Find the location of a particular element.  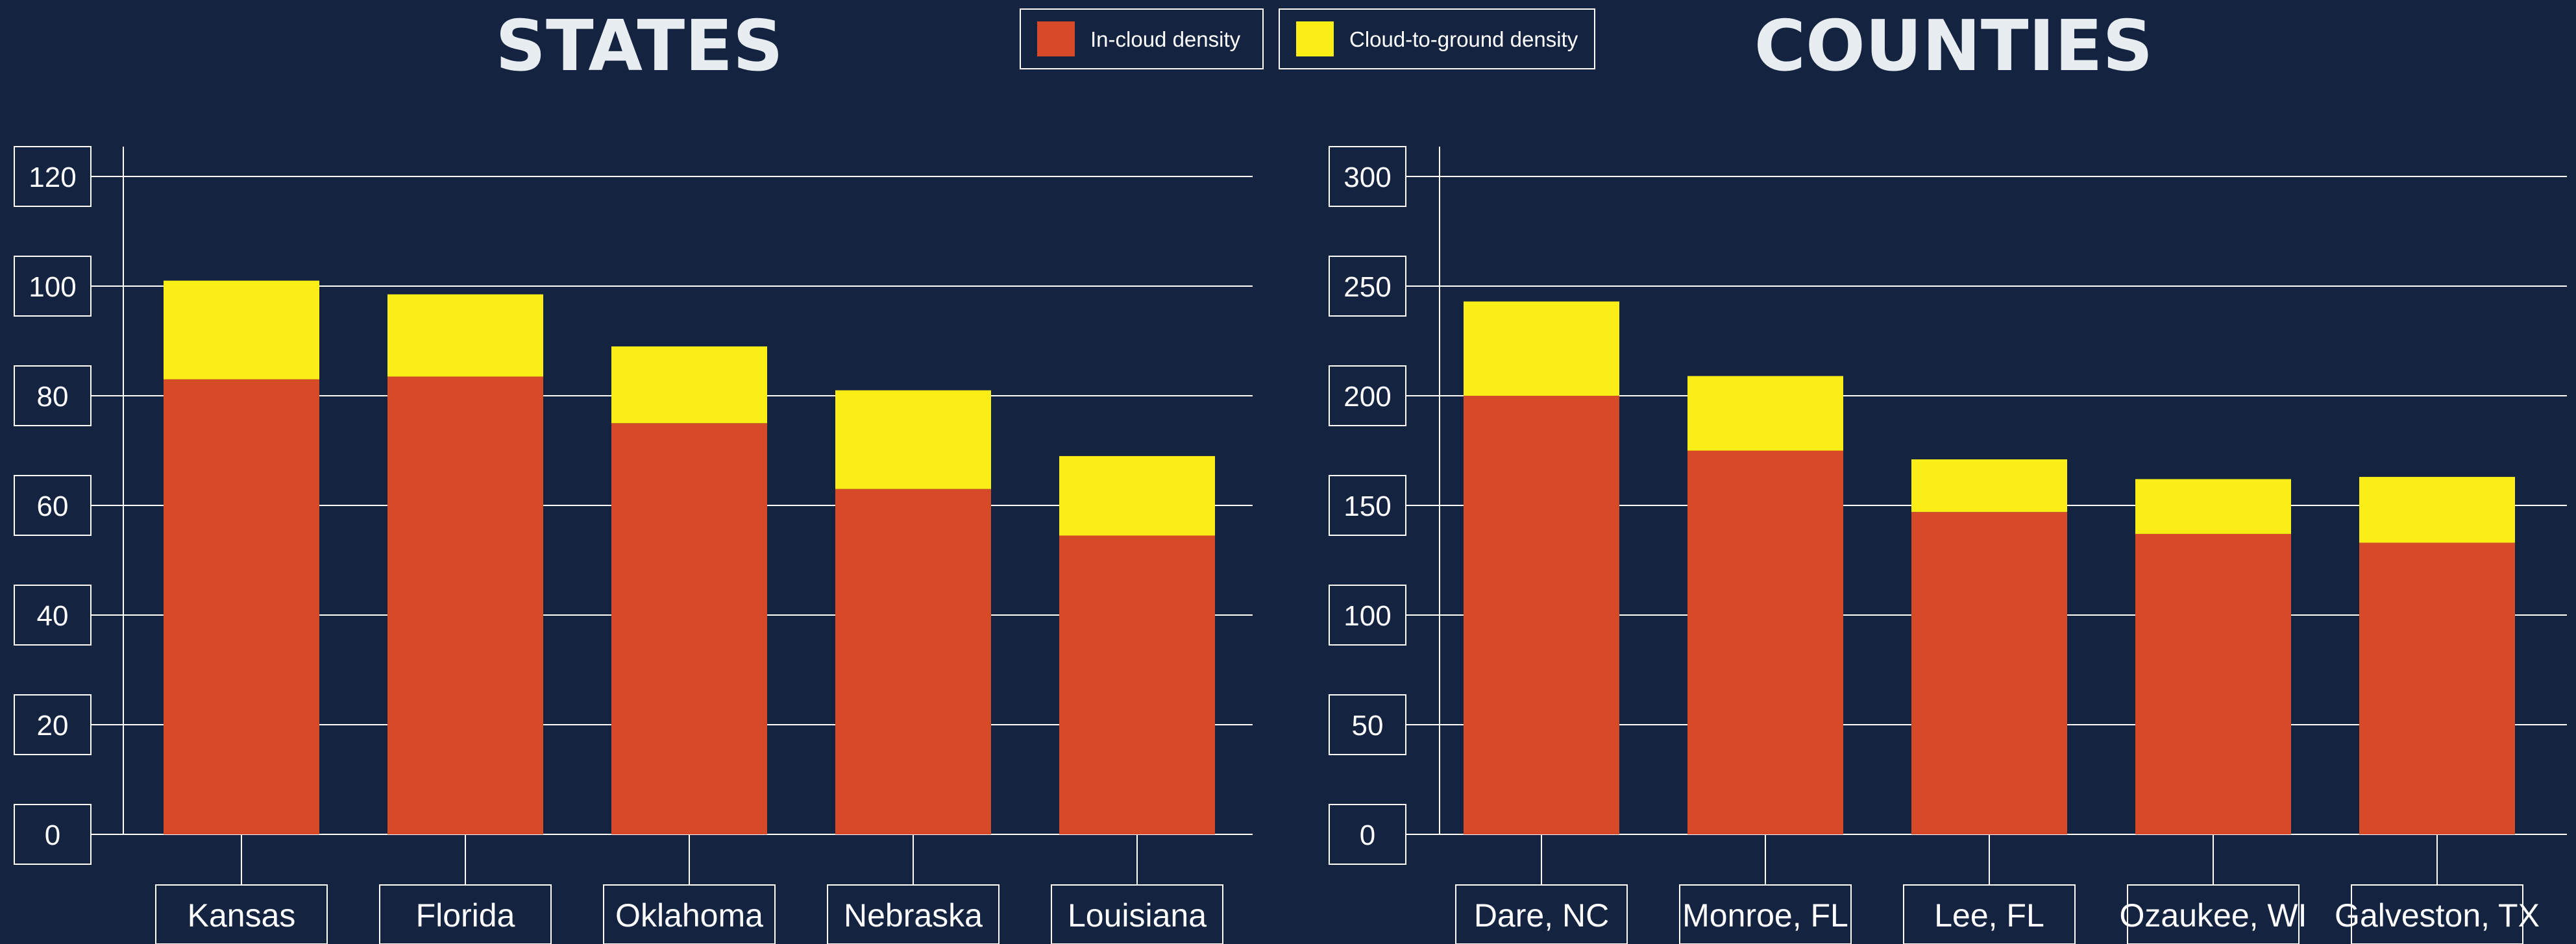

category-label: Lee, FL is located at coordinates (1989, 916).